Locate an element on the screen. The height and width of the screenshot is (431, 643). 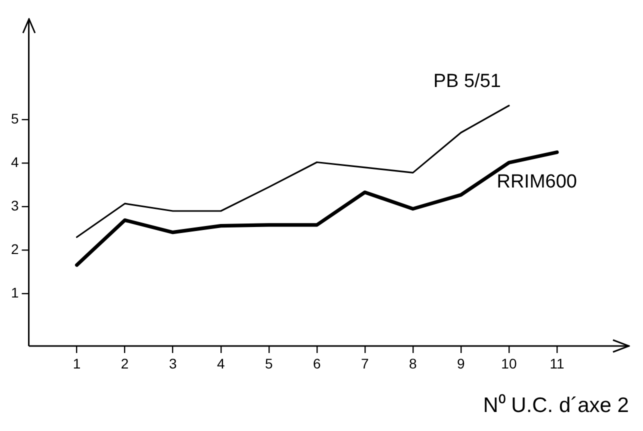
y-tick-label: 3 is located at coordinates (14, 206).